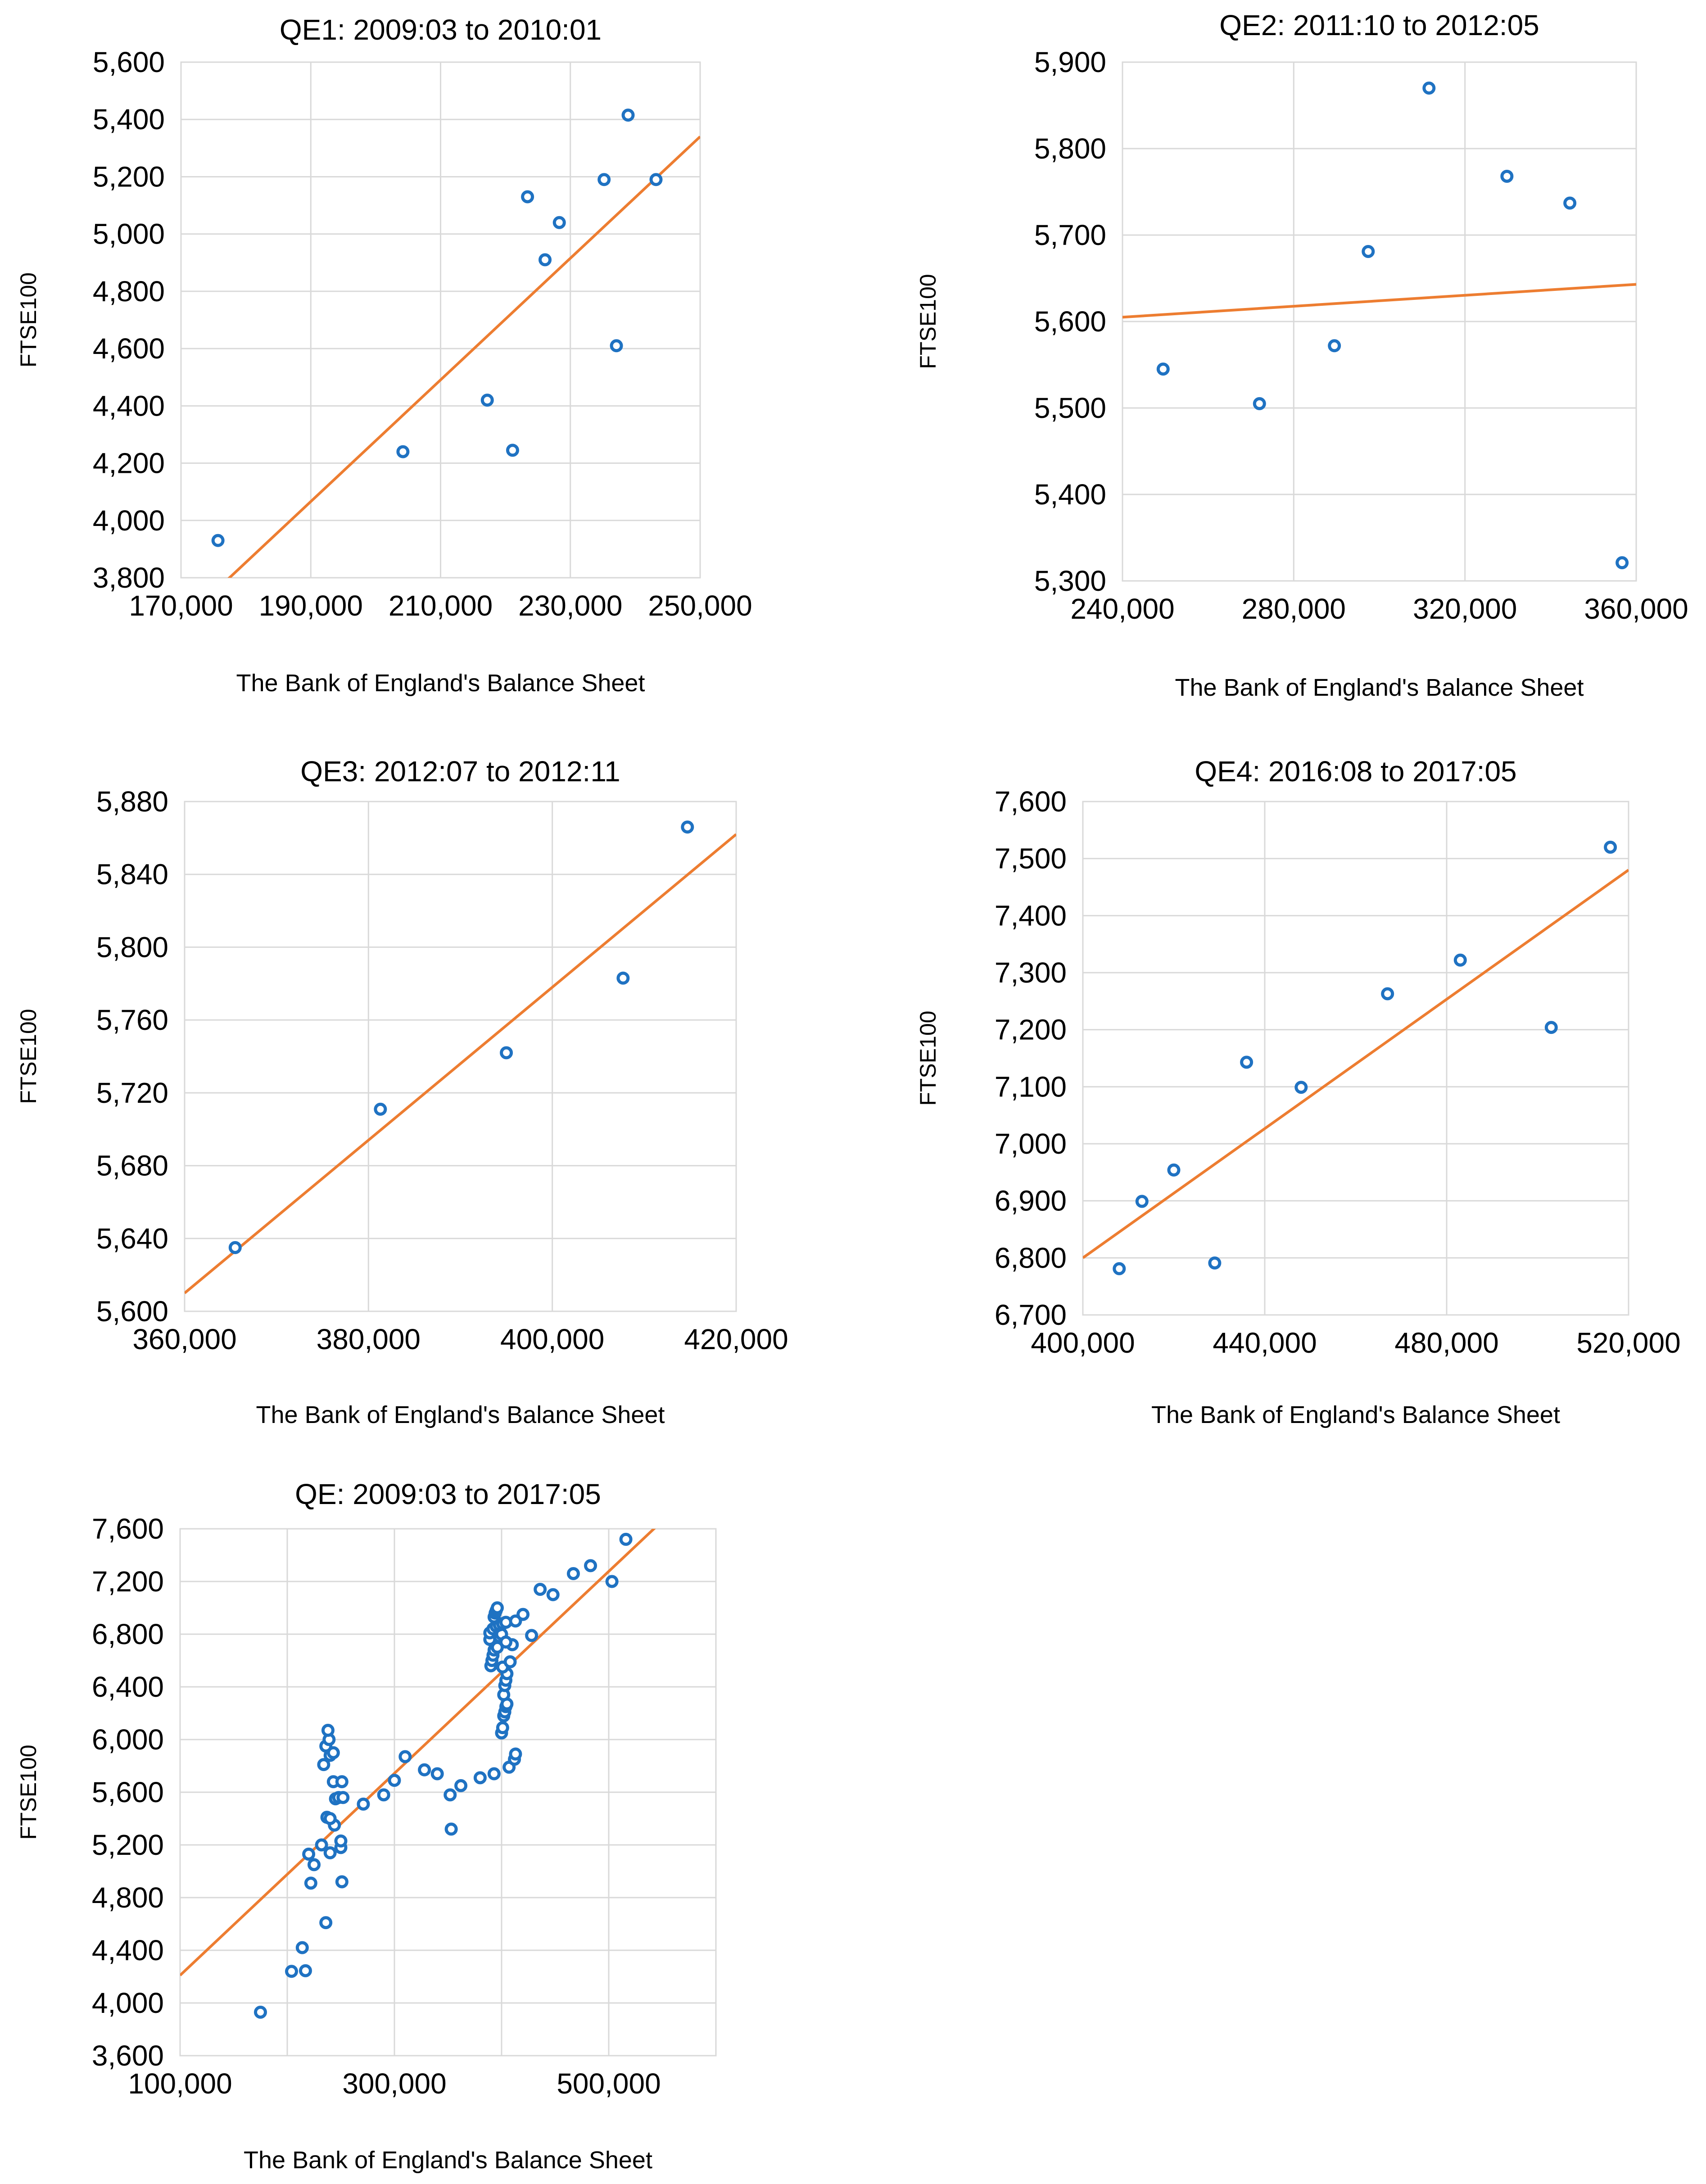  I want to click on y-tick-label: 4,800, so click(128, 1898).